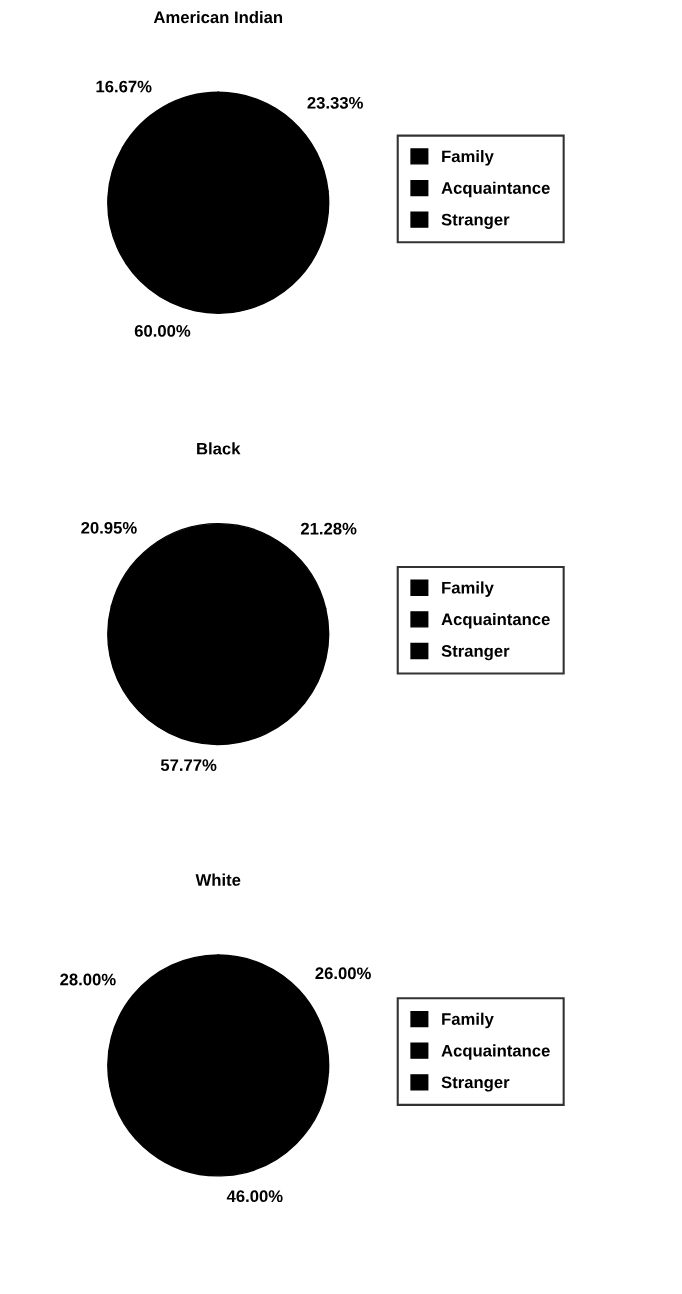  Describe the element at coordinates (162, 331) in the screenshot. I see `data-label: 60.00%` at that location.